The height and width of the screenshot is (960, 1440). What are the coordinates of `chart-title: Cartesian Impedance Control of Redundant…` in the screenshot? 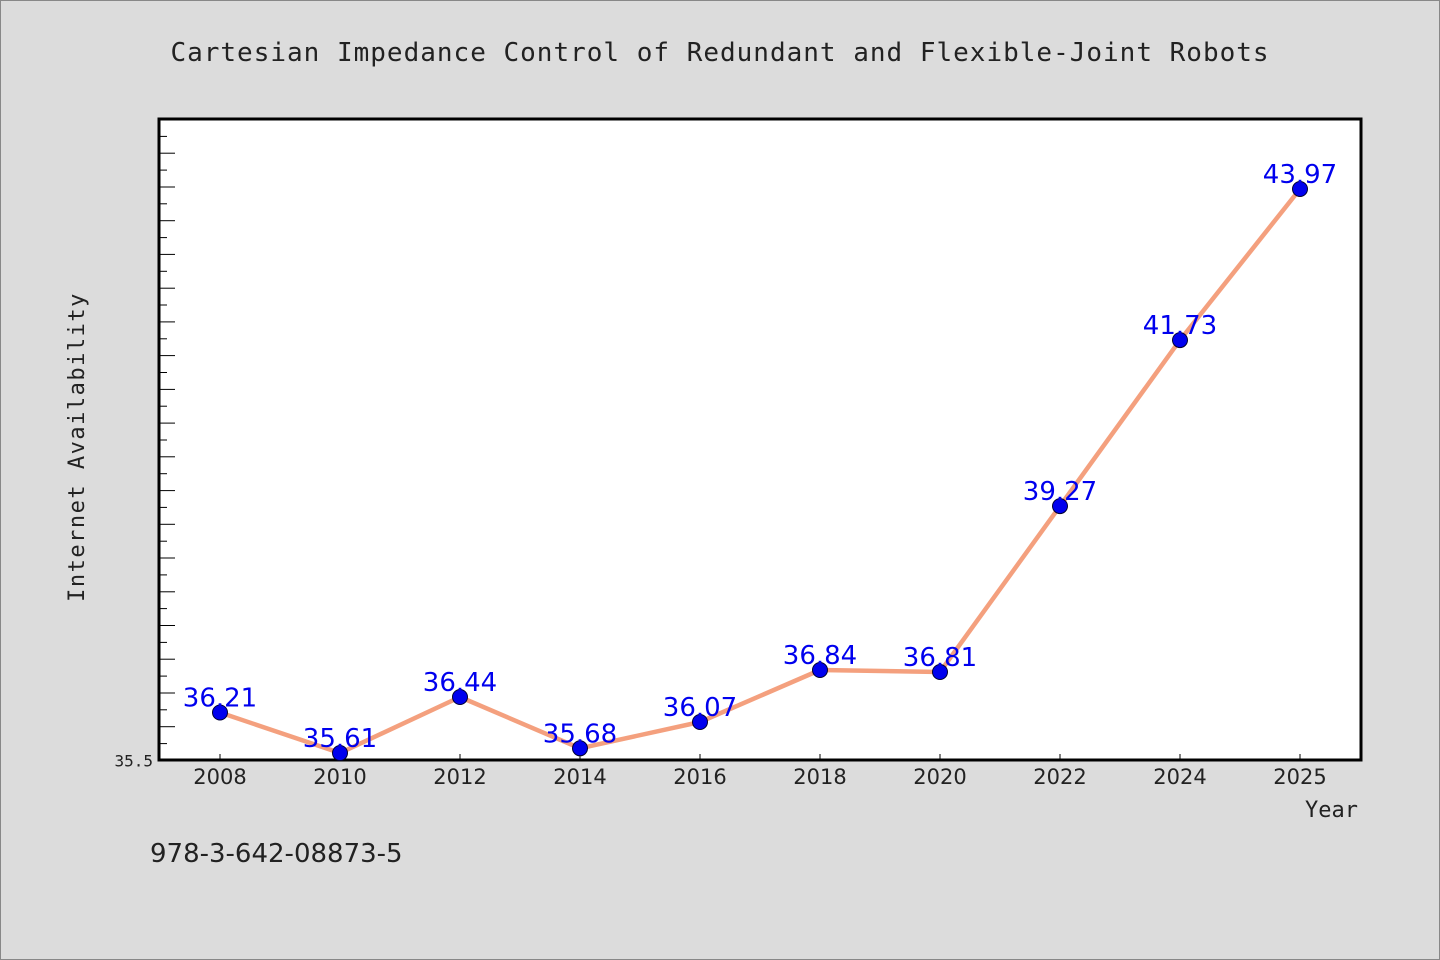 It's located at (719, 53).